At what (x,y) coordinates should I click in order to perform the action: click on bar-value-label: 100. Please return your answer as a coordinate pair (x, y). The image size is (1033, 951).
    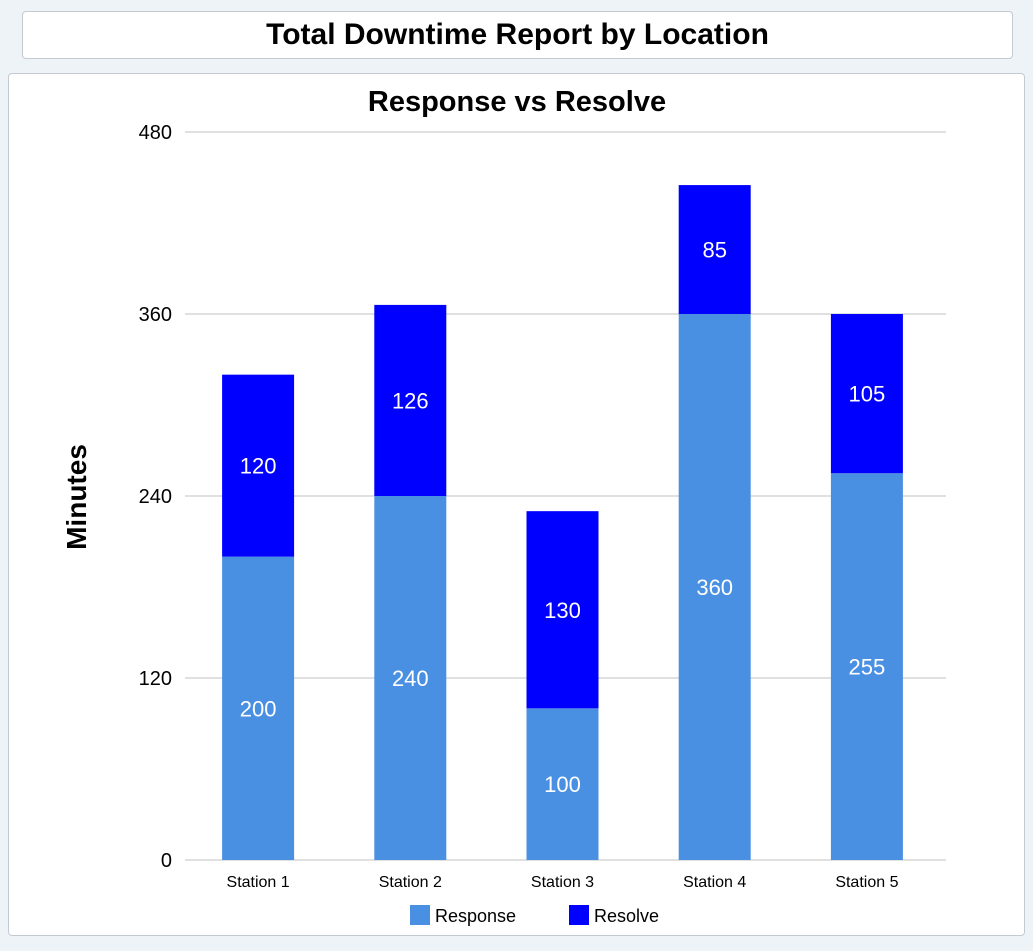
    Looking at the image, I should click on (562, 784).